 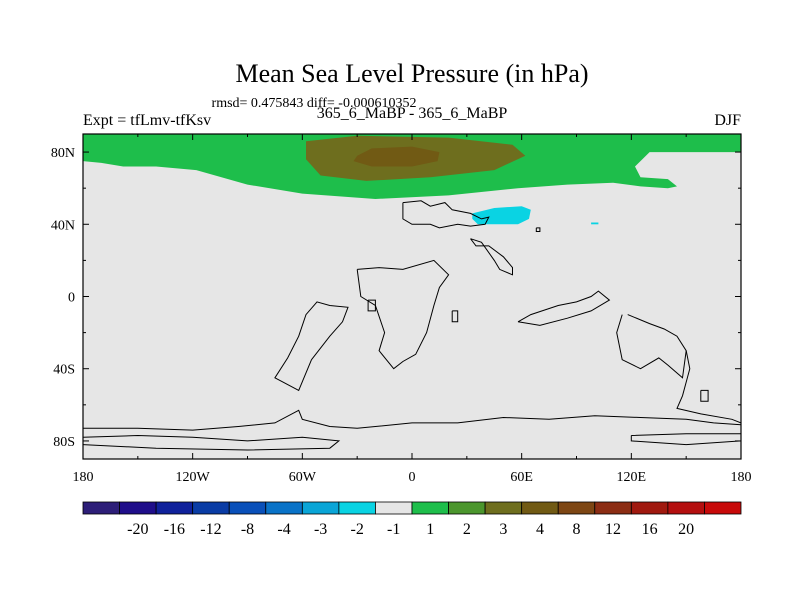 I want to click on region-negative-anomaly-1-2-small, so click(x=595, y=223).